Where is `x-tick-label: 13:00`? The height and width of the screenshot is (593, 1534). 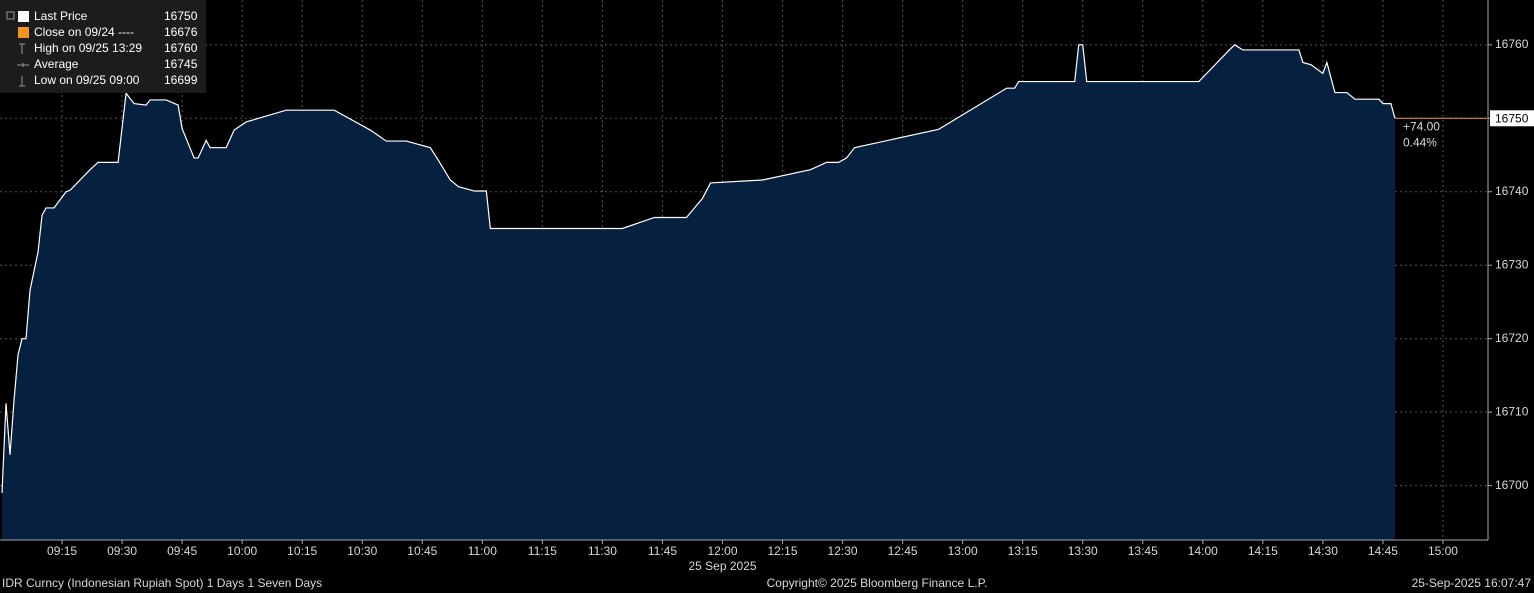 x-tick-label: 13:00 is located at coordinates (963, 551).